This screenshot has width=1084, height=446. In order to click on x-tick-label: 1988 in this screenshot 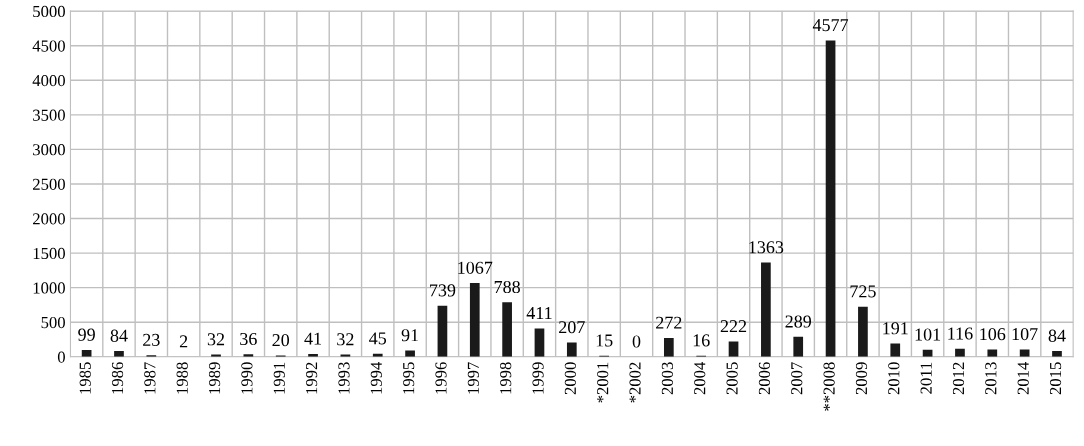, I will do `click(182, 378)`.